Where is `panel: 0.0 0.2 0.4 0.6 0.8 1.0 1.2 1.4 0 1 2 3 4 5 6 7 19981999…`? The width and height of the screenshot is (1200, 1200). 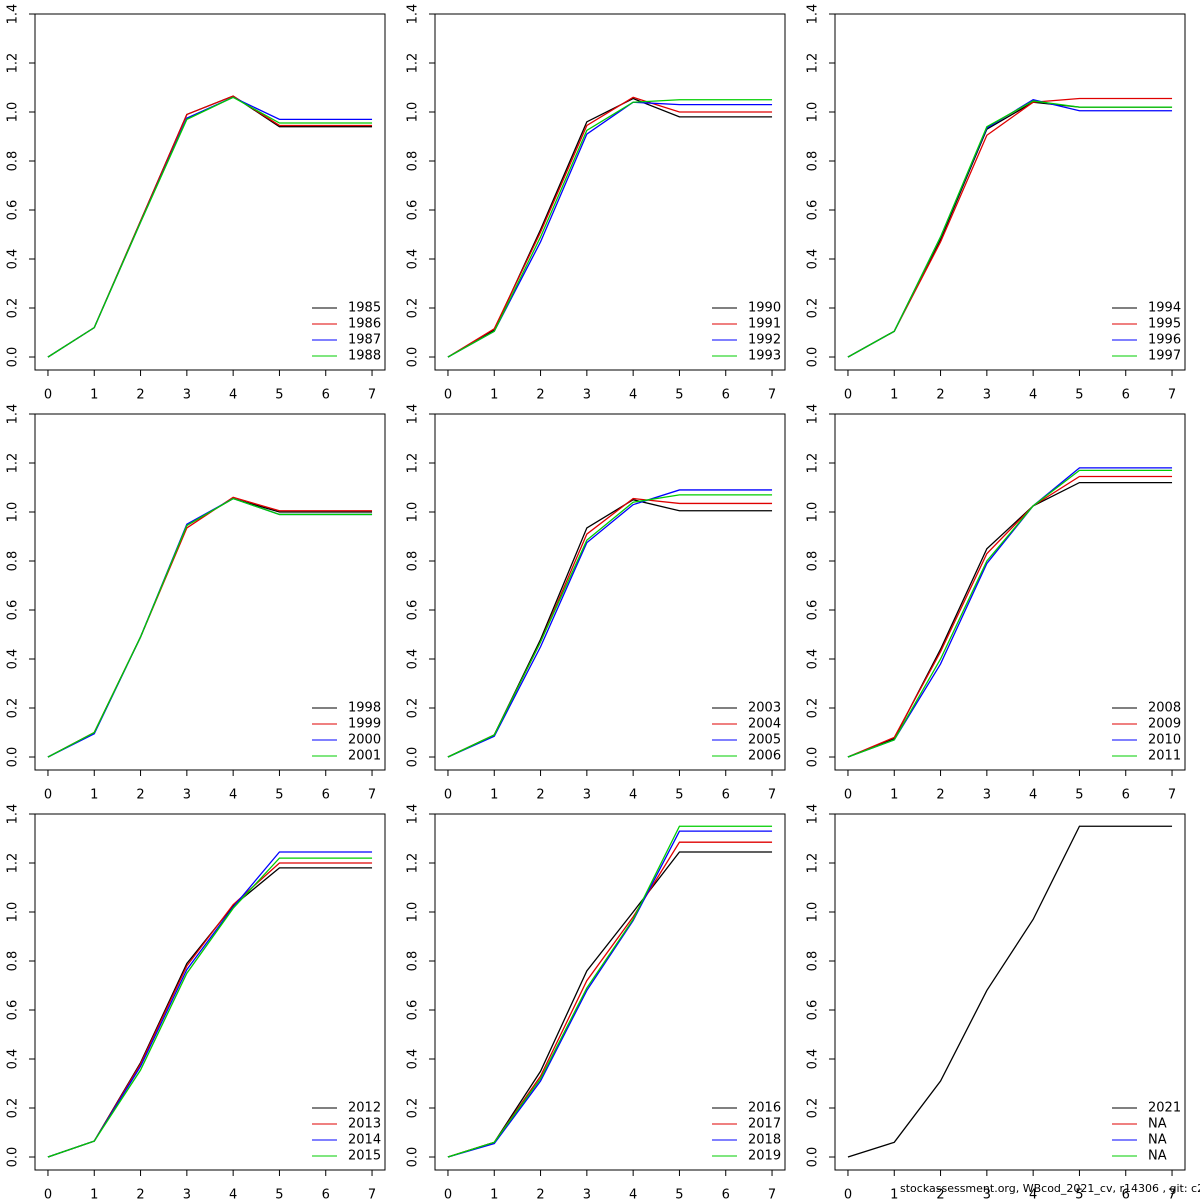
panel: 0.0 0.2 0.4 0.6 0.8 1.0 1.2 1.4 0 1 2 3 4 5 6 7 19981999… is located at coordinates (196, 603).